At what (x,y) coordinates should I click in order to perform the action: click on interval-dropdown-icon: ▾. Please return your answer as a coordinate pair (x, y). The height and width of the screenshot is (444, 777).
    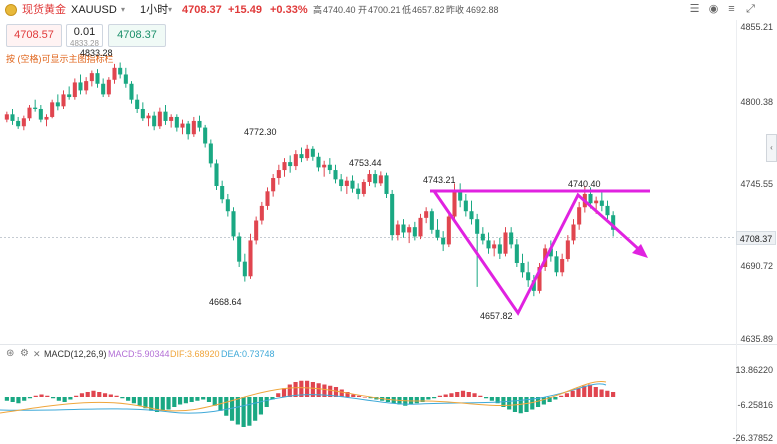
    Looking at the image, I should click on (170, 9).